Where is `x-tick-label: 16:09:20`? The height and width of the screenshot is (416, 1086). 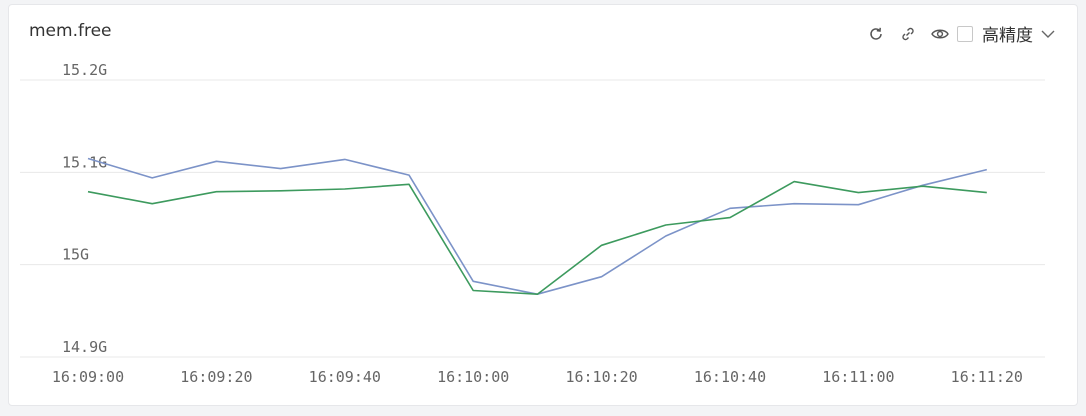
x-tick-label: 16:09:20 is located at coordinates (216, 377).